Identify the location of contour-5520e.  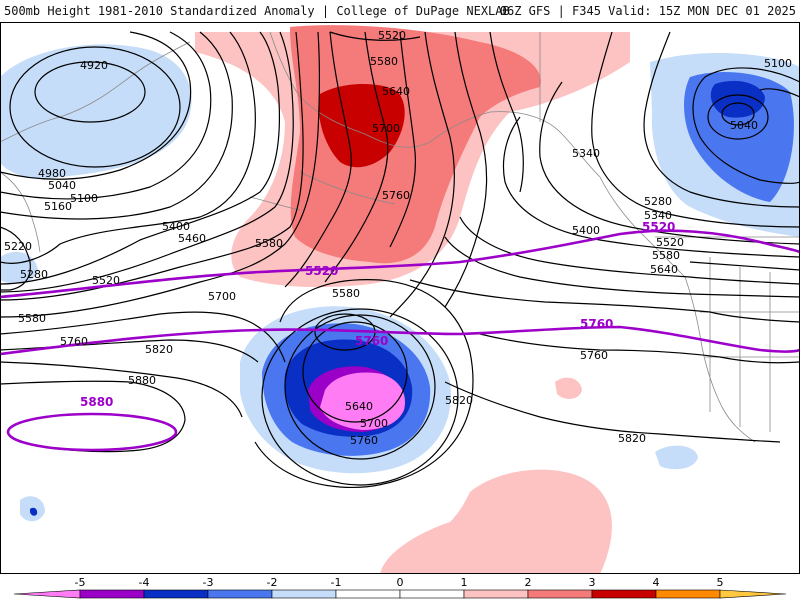
(744, 266).